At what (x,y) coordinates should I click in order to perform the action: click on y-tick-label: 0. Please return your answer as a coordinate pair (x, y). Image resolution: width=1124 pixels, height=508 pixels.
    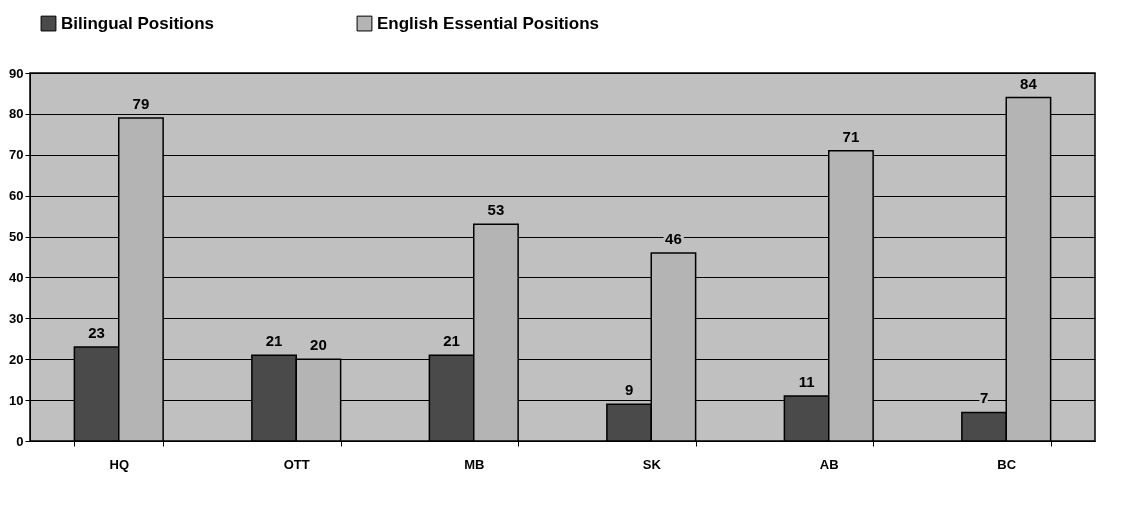
    Looking at the image, I should click on (20, 441).